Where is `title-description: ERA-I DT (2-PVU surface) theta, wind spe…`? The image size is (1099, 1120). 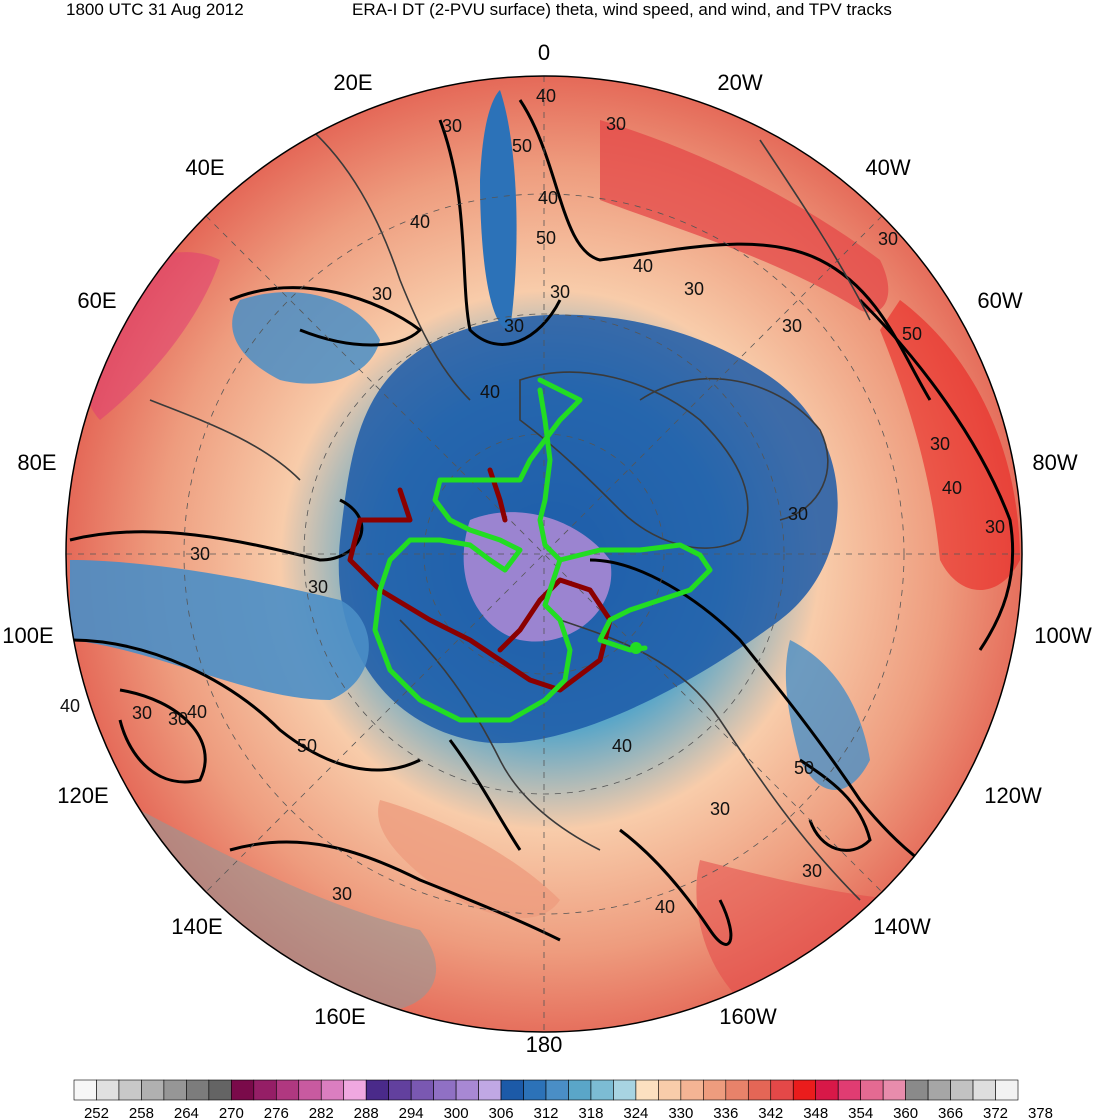
title-description: ERA-I DT (2-PVU surface) theta, wind spe… is located at coordinates (622, 9).